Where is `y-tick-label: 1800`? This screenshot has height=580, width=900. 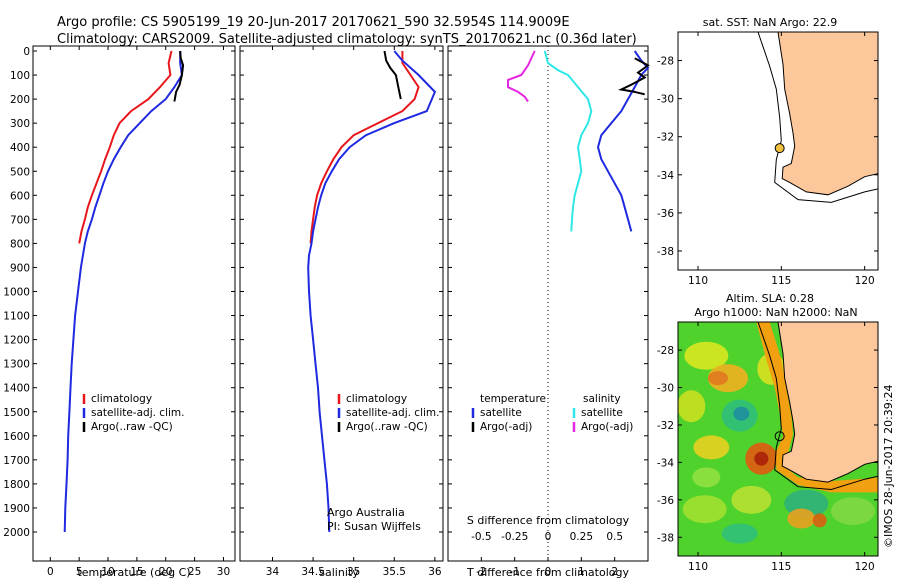
y-tick-label: 1800 is located at coordinates (16, 485).